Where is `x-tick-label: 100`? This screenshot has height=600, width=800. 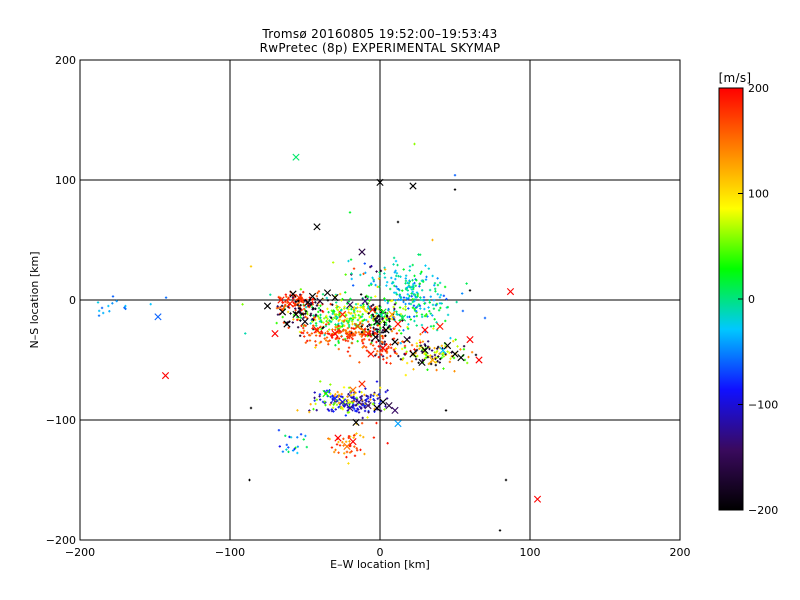
x-tick-label: 100 is located at coordinates (530, 552).